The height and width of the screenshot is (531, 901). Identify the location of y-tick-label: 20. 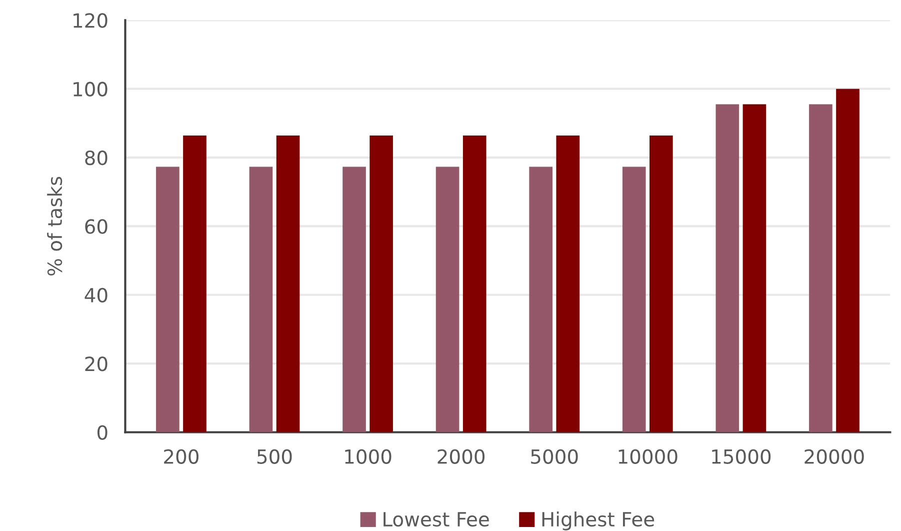
(96, 364).